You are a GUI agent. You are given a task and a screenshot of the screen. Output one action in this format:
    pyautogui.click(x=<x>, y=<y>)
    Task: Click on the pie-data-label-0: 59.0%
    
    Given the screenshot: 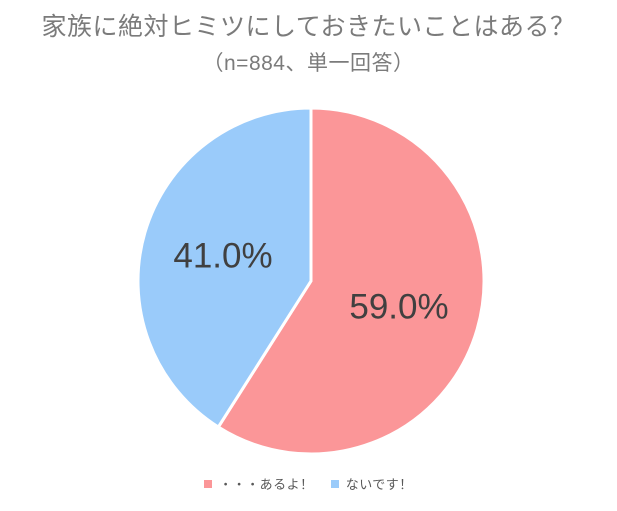 What is the action you would take?
    pyautogui.click(x=398, y=307)
    